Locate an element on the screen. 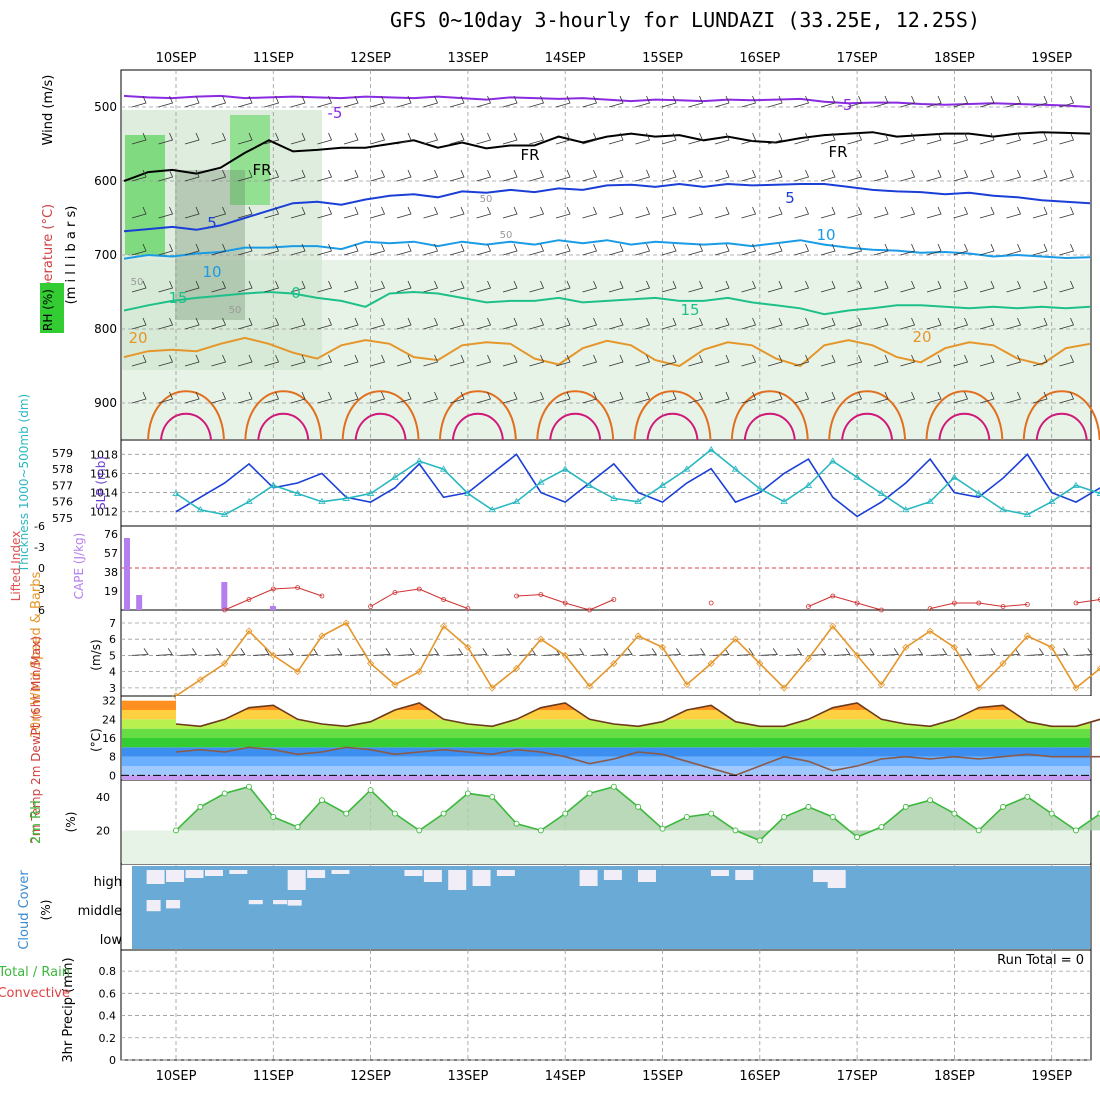  top-date-label-17sep: 17SEP is located at coordinates (857, 58).